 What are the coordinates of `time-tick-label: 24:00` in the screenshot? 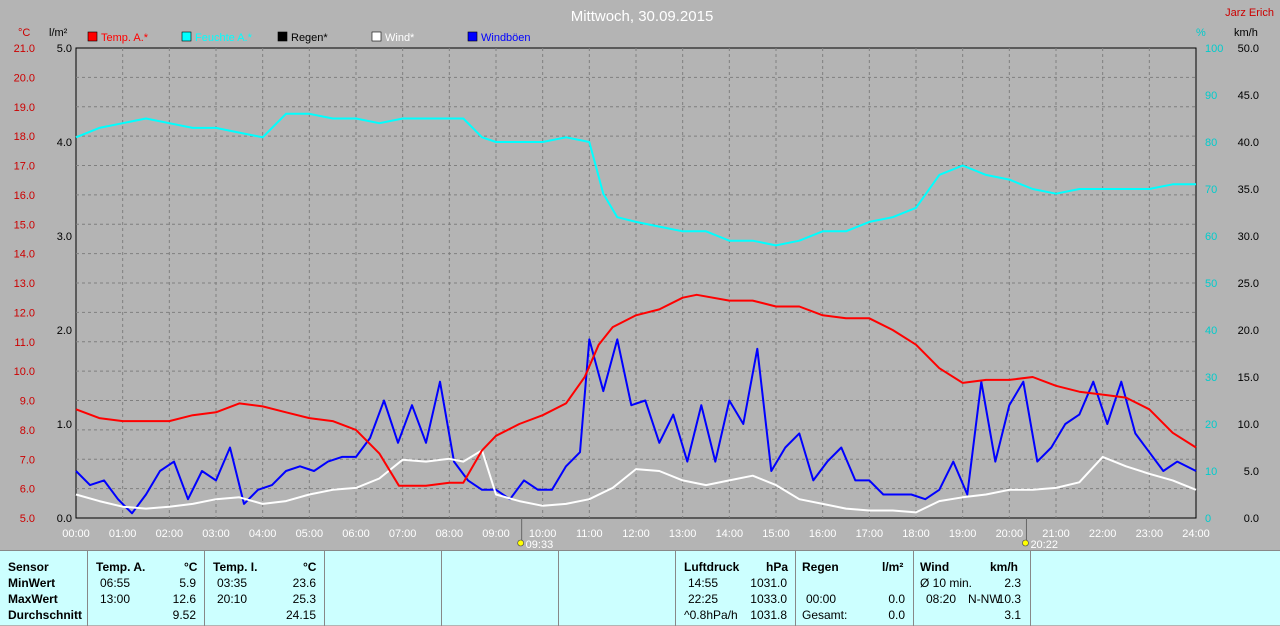 It's located at (1196, 534).